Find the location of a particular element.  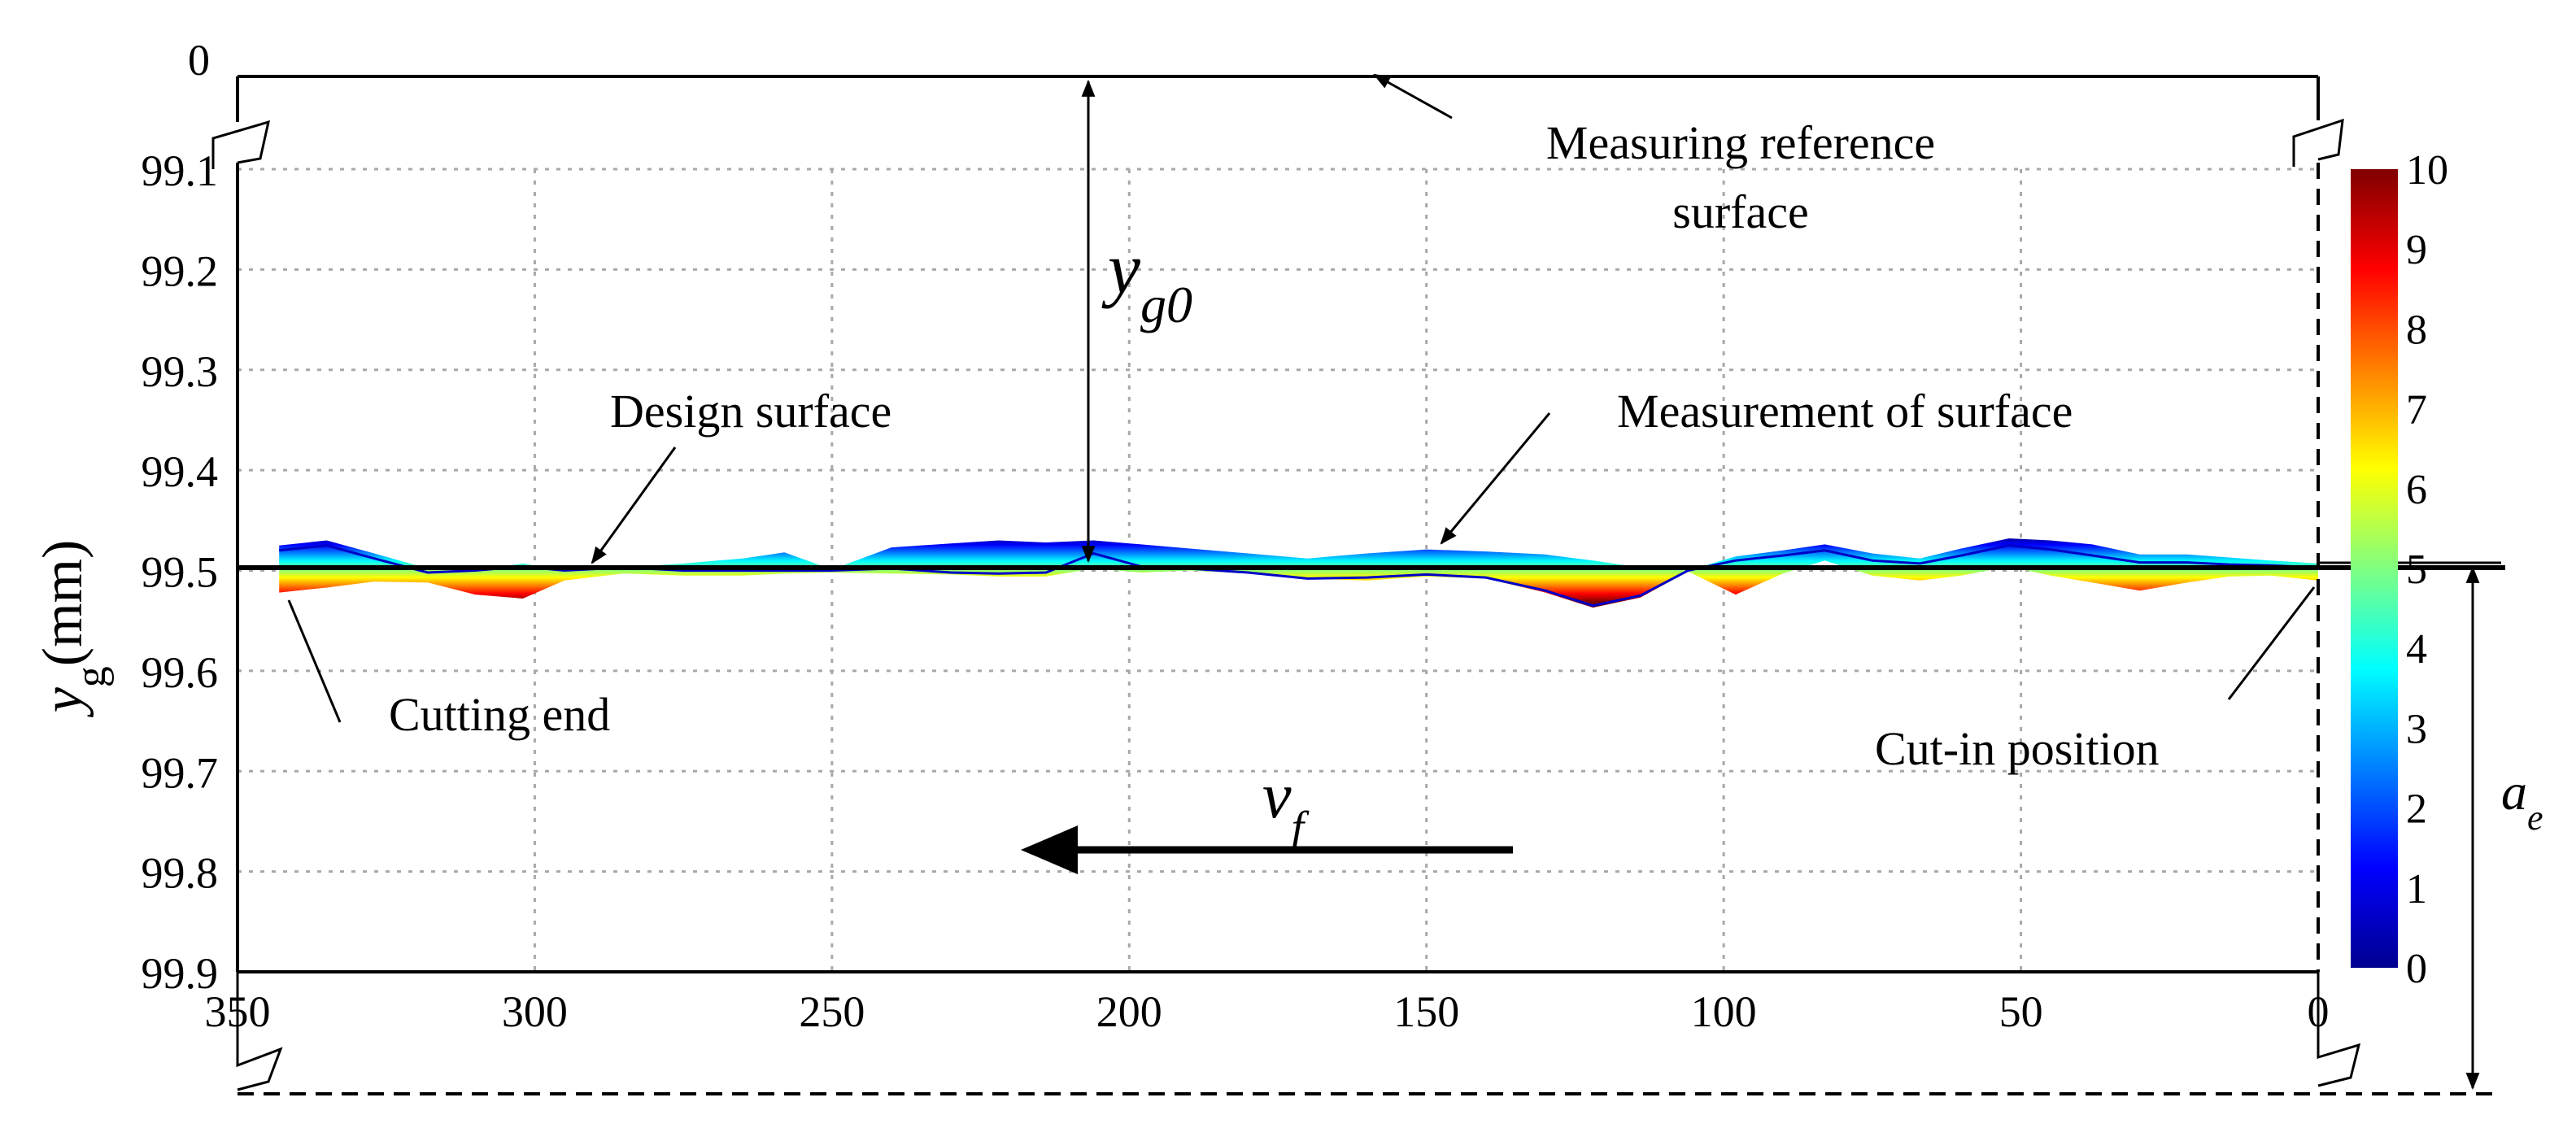

cutting-end-label: Cutting end is located at coordinates (499, 714).